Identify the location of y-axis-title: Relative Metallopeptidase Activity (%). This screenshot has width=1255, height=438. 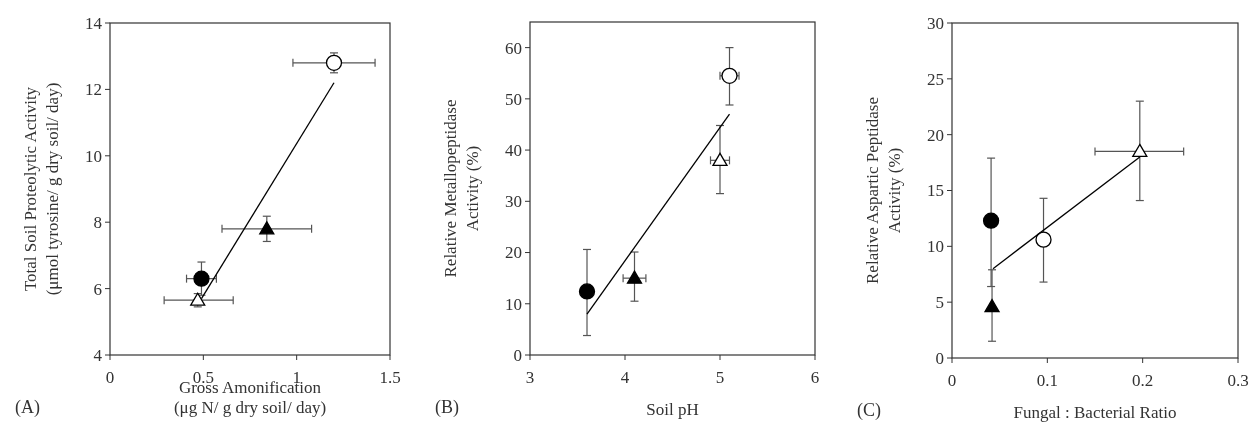
(461, 188).